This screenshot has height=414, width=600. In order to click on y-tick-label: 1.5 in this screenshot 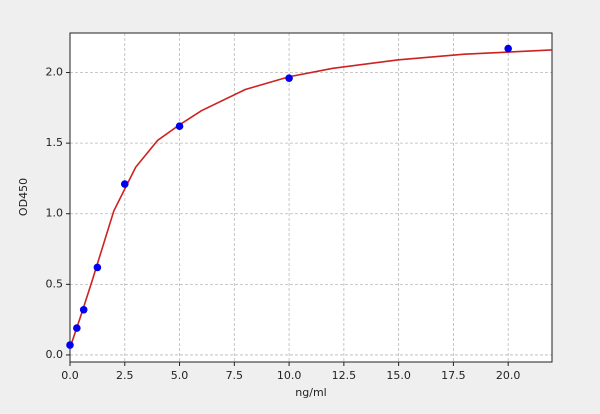, I will do `click(55, 142)`.